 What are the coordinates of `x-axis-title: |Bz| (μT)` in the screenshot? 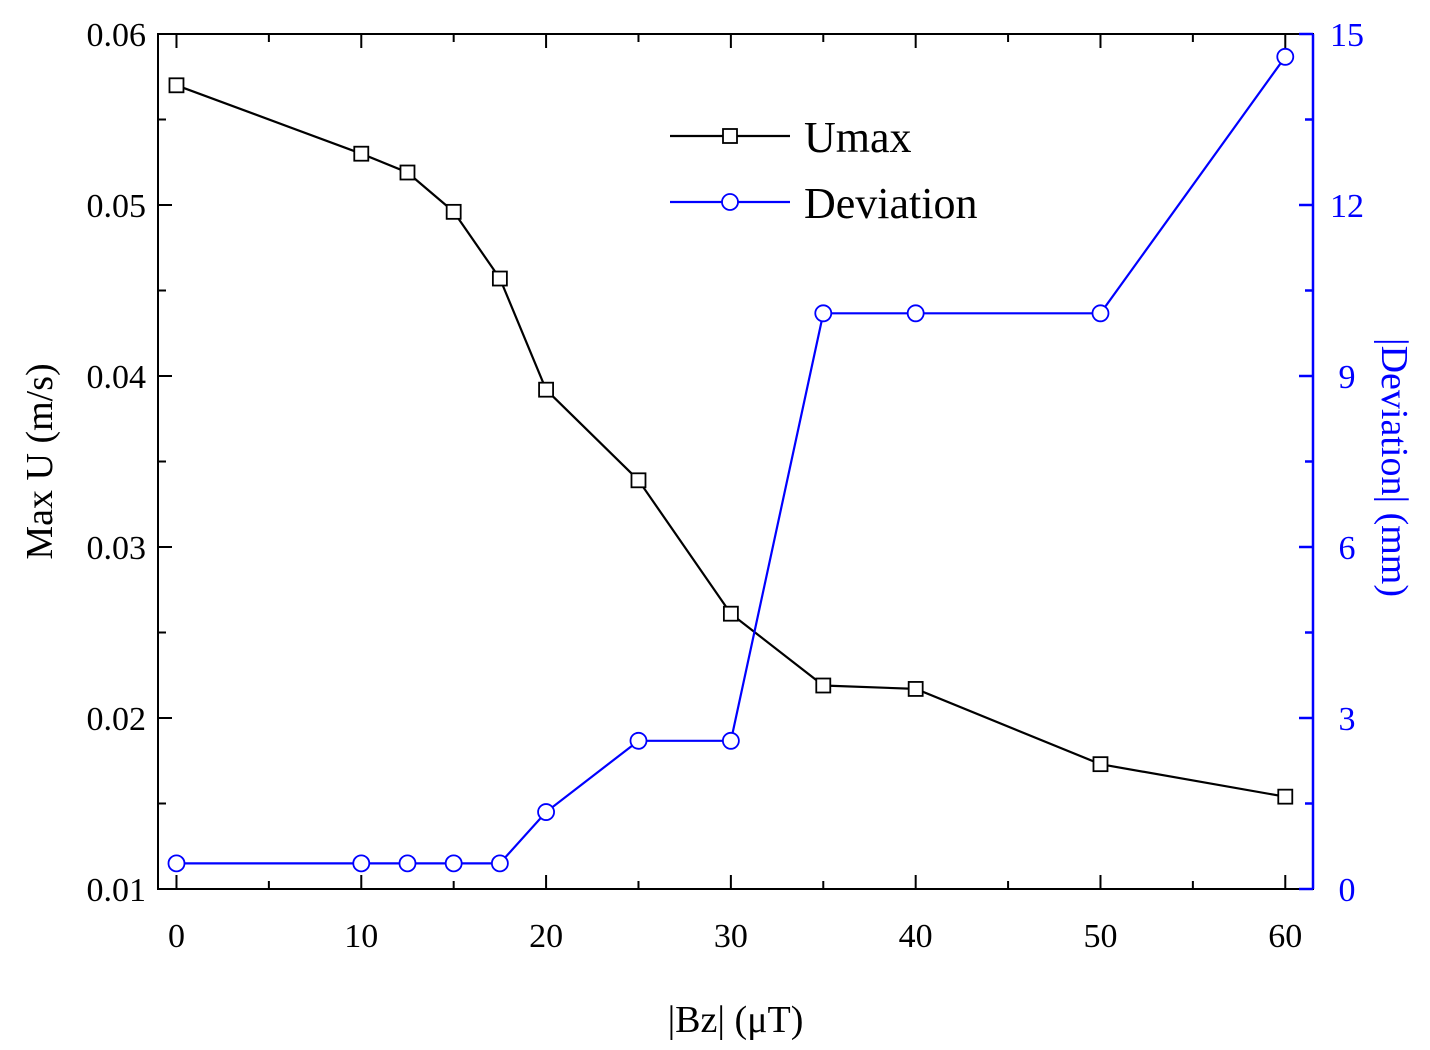 It's located at (736, 1020).